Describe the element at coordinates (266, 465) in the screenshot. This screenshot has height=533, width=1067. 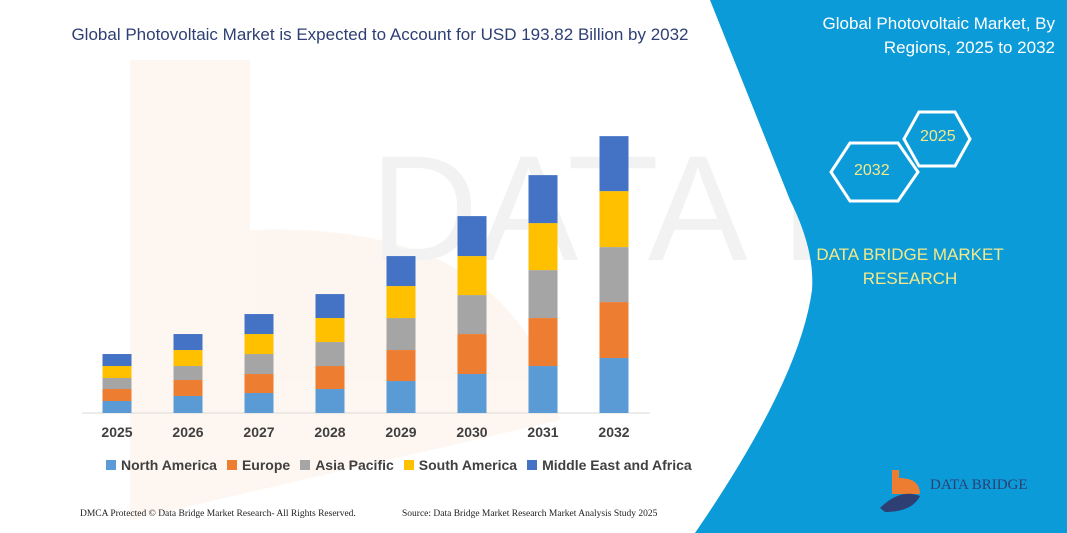
I see `legend-label: Europe` at that location.